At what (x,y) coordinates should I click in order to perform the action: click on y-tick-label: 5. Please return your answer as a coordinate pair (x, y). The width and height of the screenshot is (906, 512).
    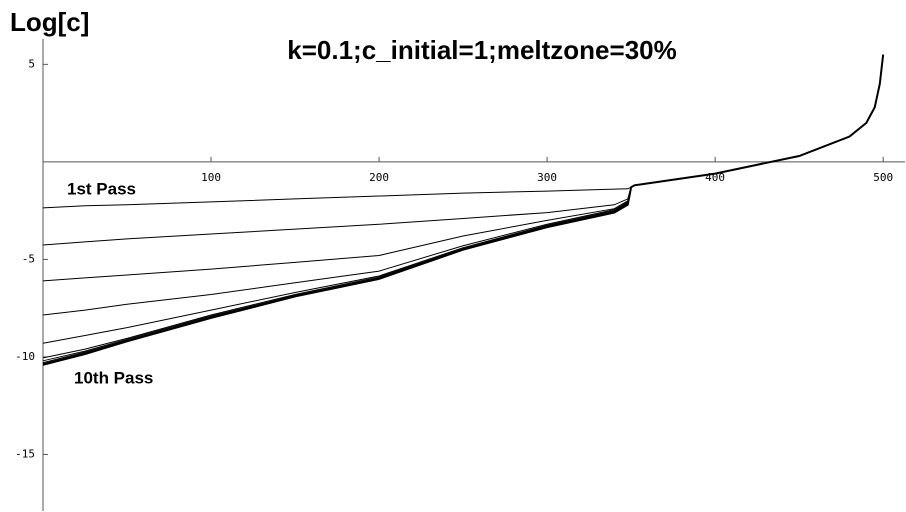
    Looking at the image, I should click on (31, 63).